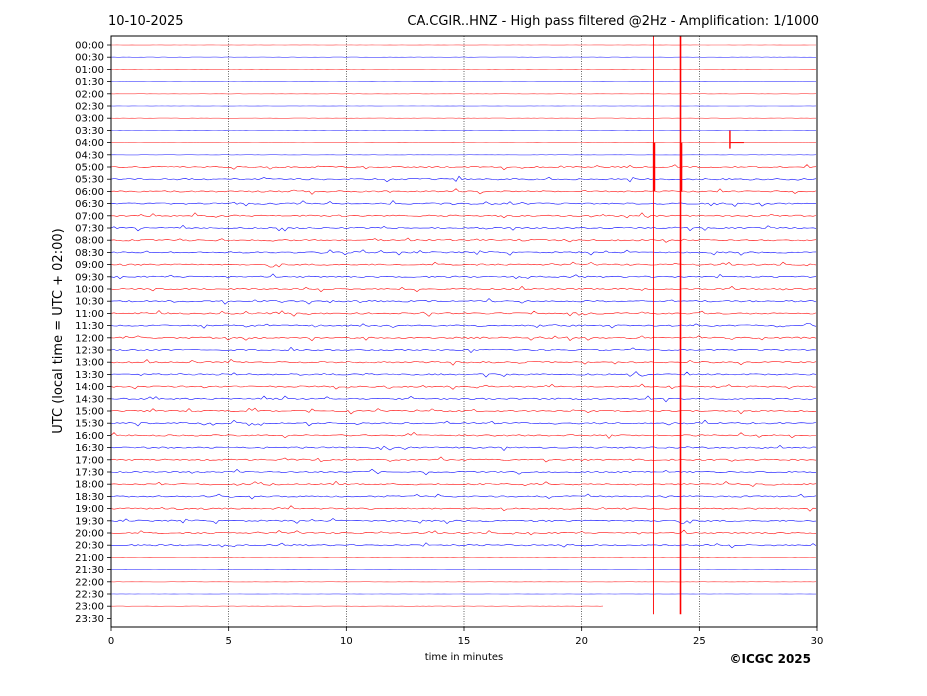  Describe the element at coordinates (89, 351) in the screenshot. I see `y-tick-label: 12:30` at that location.